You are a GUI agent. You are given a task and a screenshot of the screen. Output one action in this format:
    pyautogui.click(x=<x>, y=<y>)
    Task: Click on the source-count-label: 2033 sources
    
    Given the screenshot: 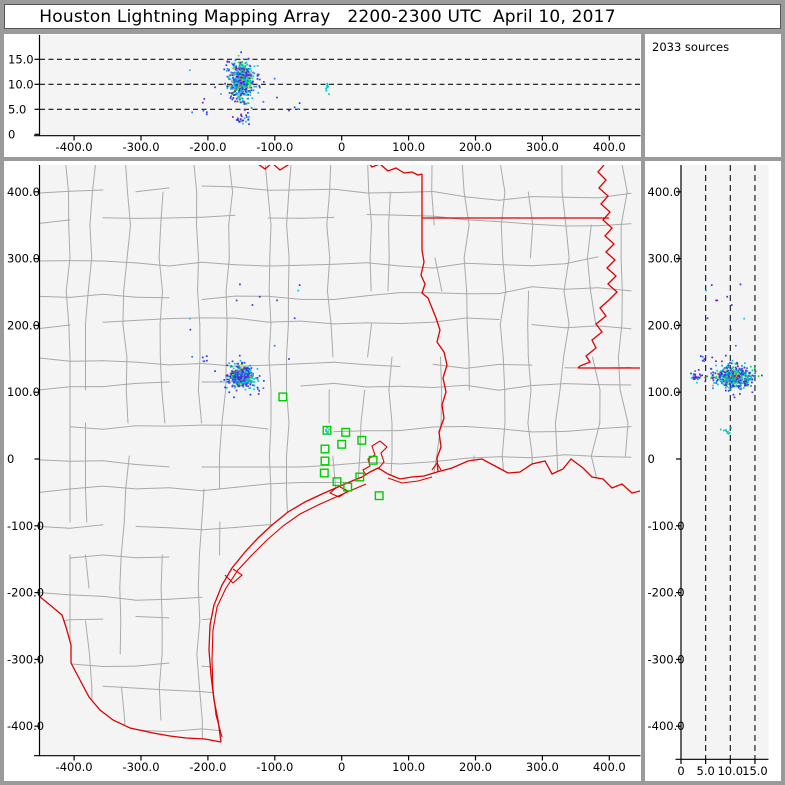 What is the action you would take?
    pyautogui.click(x=691, y=47)
    